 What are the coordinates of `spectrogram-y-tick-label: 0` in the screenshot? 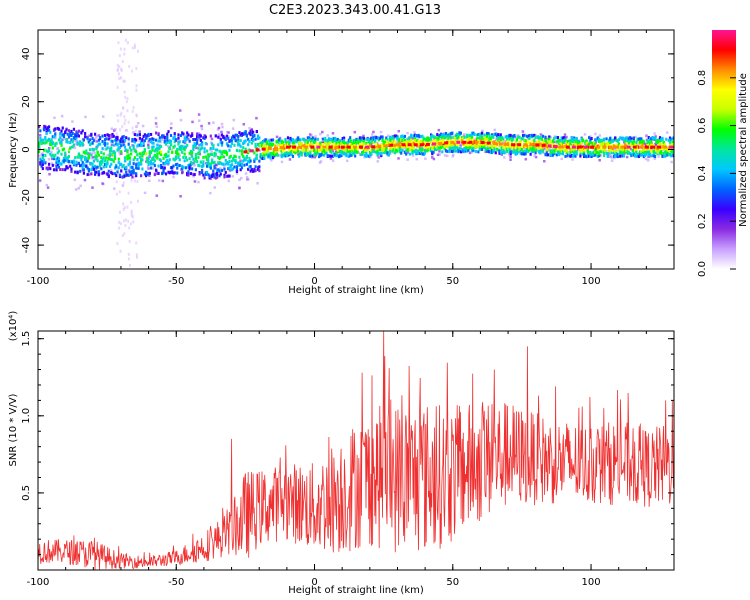 It's located at (26, 149).